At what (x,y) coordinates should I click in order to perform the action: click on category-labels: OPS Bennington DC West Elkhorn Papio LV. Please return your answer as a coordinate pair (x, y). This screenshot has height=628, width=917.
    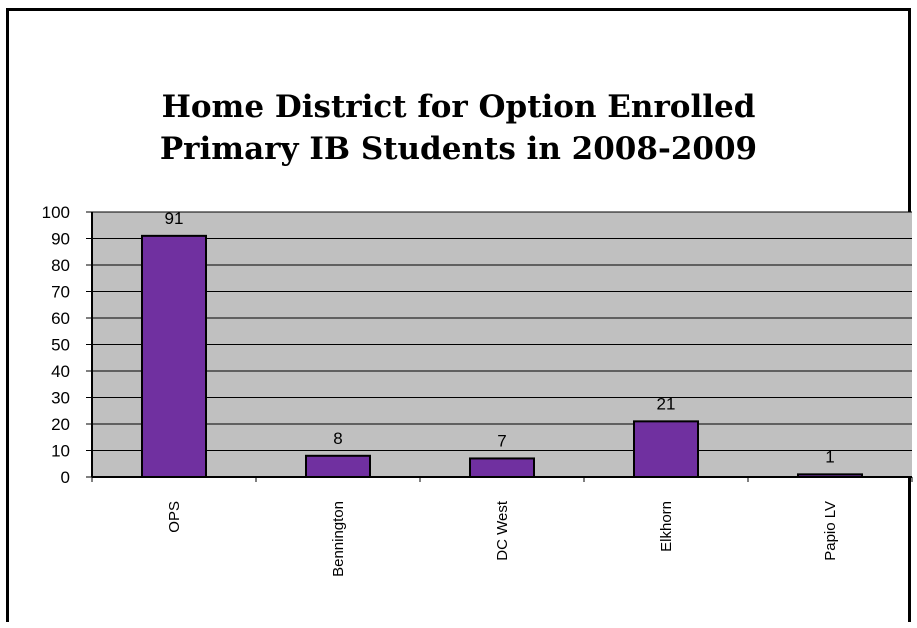
    Looking at the image, I should click on (502, 527).